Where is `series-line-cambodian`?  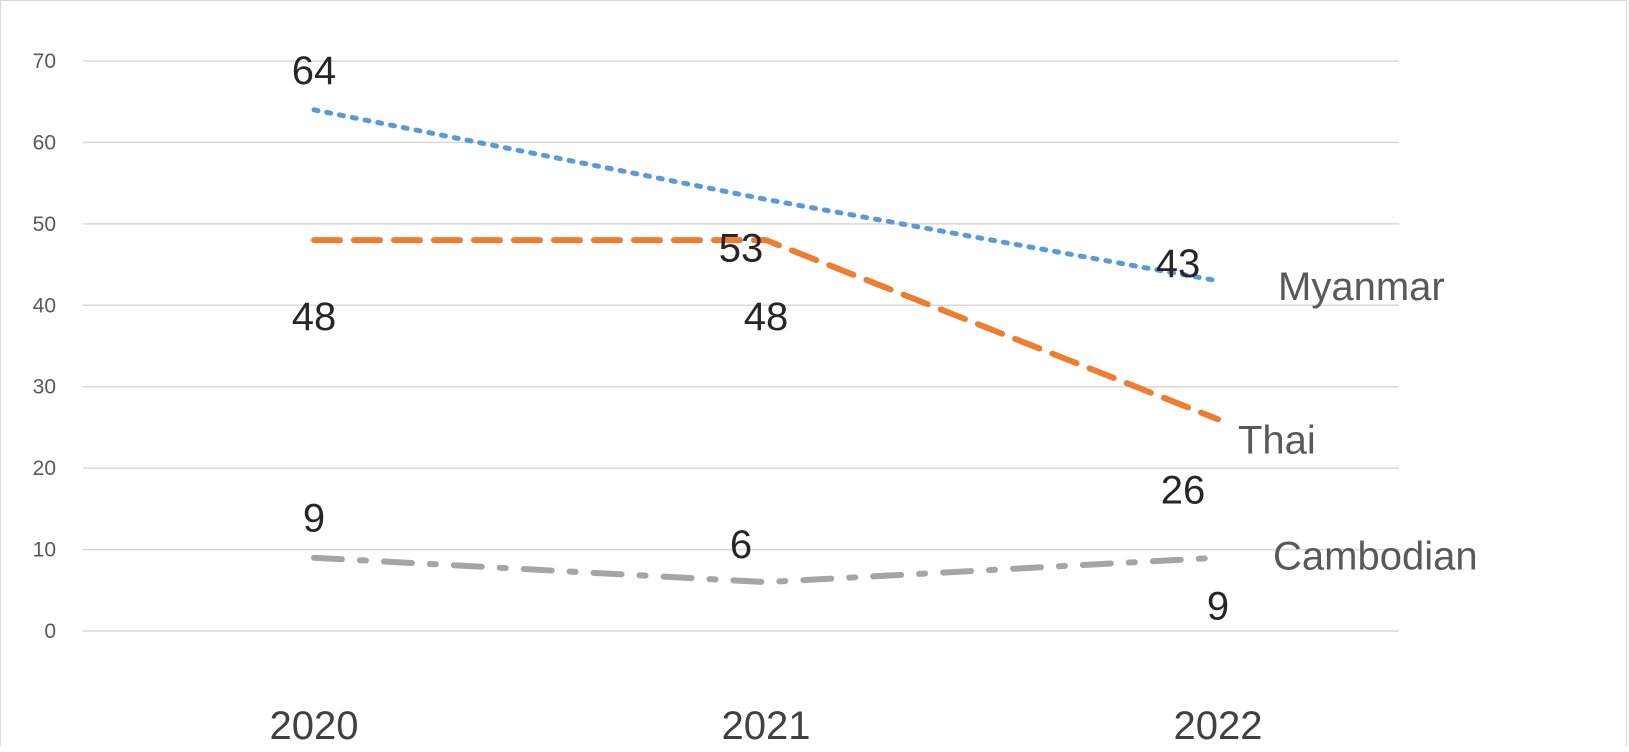
series-line-cambodian is located at coordinates (766, 570).